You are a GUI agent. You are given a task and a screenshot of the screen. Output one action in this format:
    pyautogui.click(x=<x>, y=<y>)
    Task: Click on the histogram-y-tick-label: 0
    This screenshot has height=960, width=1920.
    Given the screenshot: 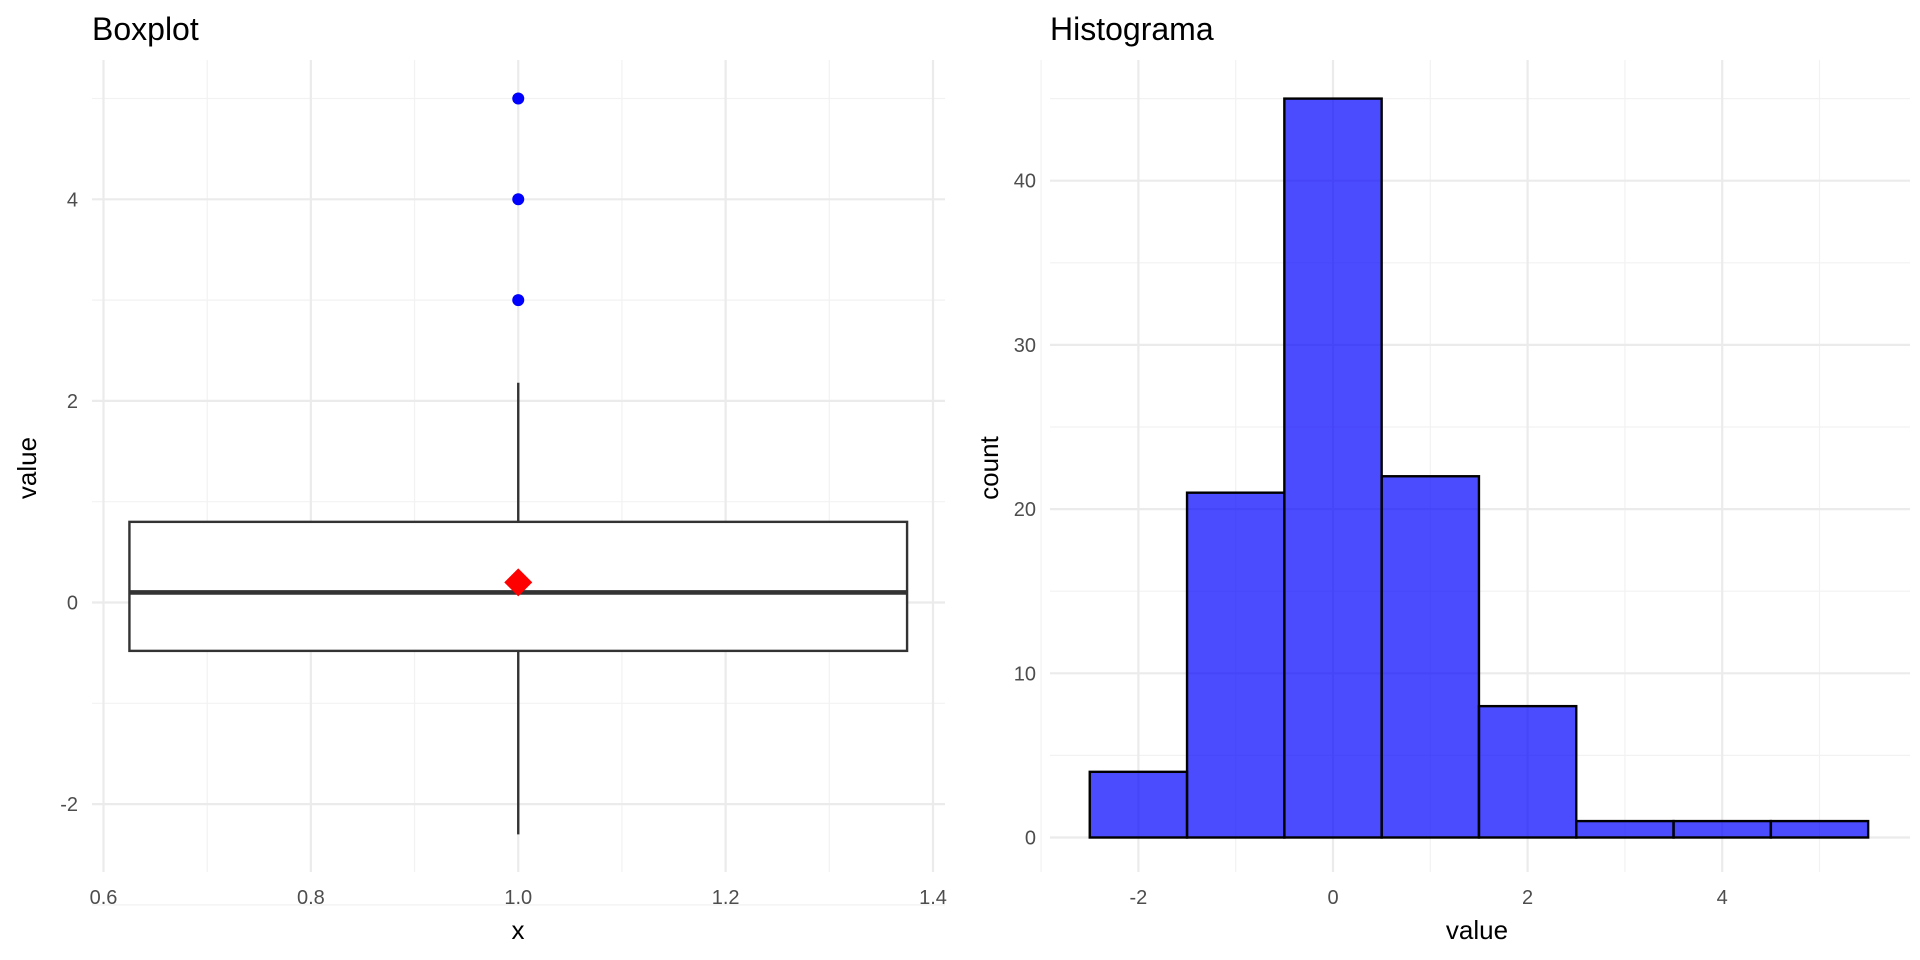 What is the action you would take?
    pyautogui.click(x=1030, y=839)
    